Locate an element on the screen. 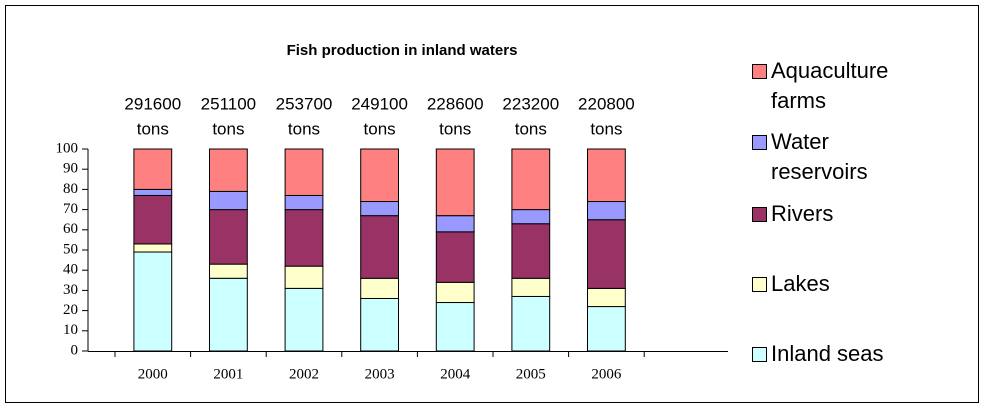 This screenshot has height=408, width=984. total-label: 228600 is located at coordinates (455, 103).